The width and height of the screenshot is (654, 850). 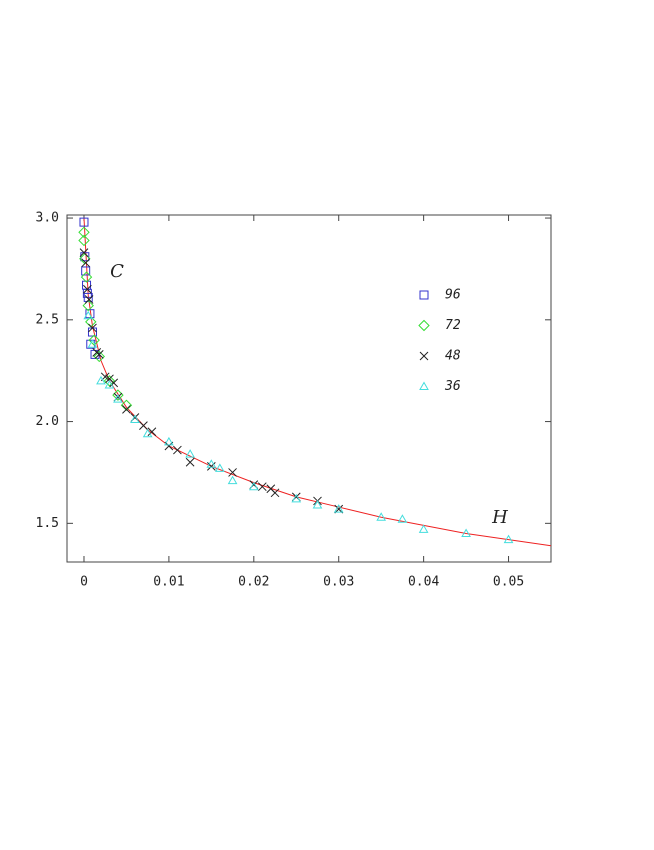 I want to click on x-tick-label: 0.02, so click(x=253, y=582).